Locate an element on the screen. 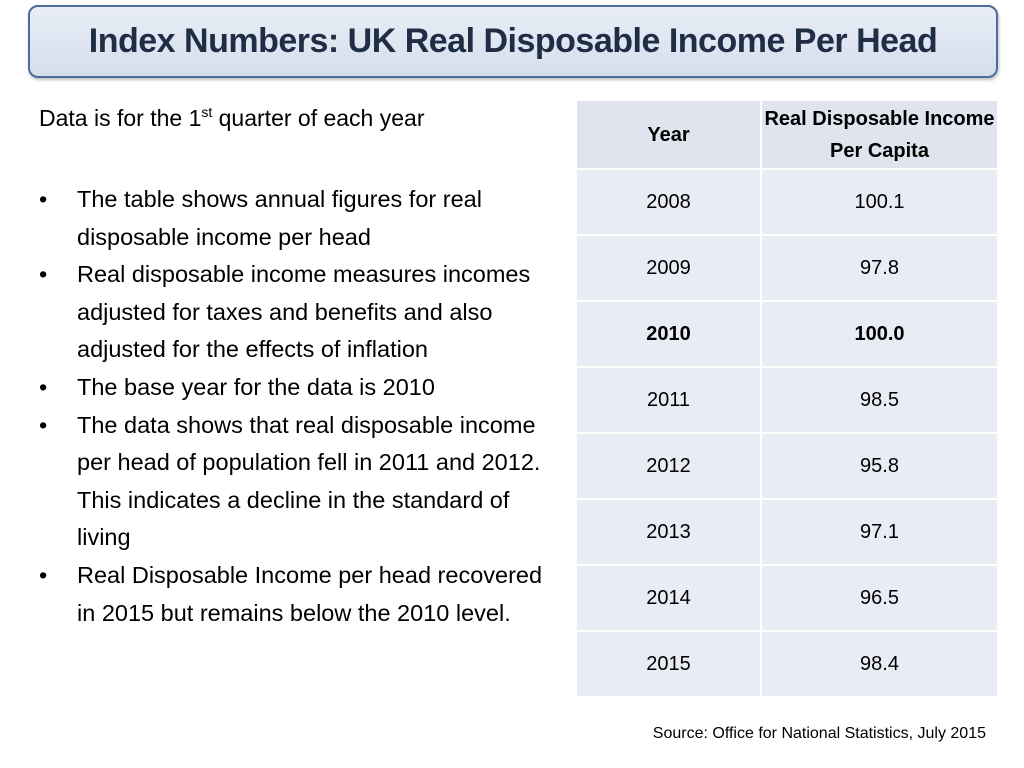  header-year: Year is located at coordinates (669, 135).